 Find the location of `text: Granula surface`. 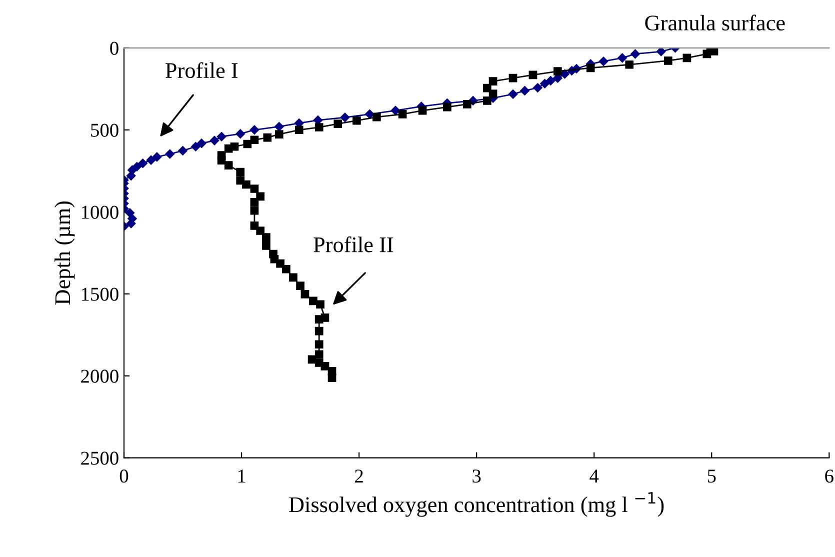

text: Granula surface is located at coordinates (715, 22).